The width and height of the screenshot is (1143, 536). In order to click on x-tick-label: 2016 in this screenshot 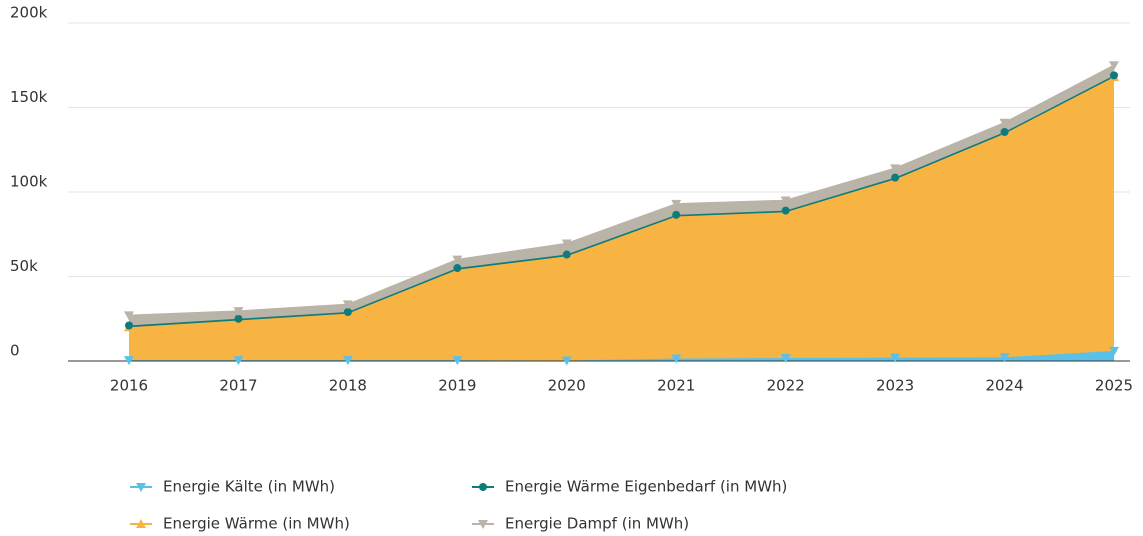, I will do `click(129, 386)`.